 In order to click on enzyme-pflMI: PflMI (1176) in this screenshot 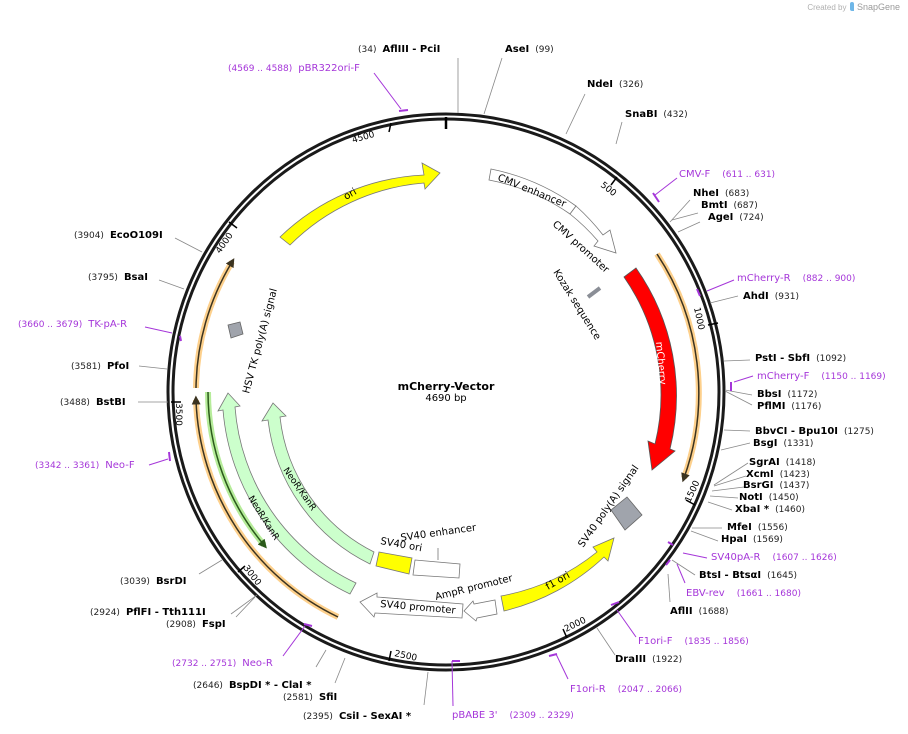, I will do `click(789, 406)`.